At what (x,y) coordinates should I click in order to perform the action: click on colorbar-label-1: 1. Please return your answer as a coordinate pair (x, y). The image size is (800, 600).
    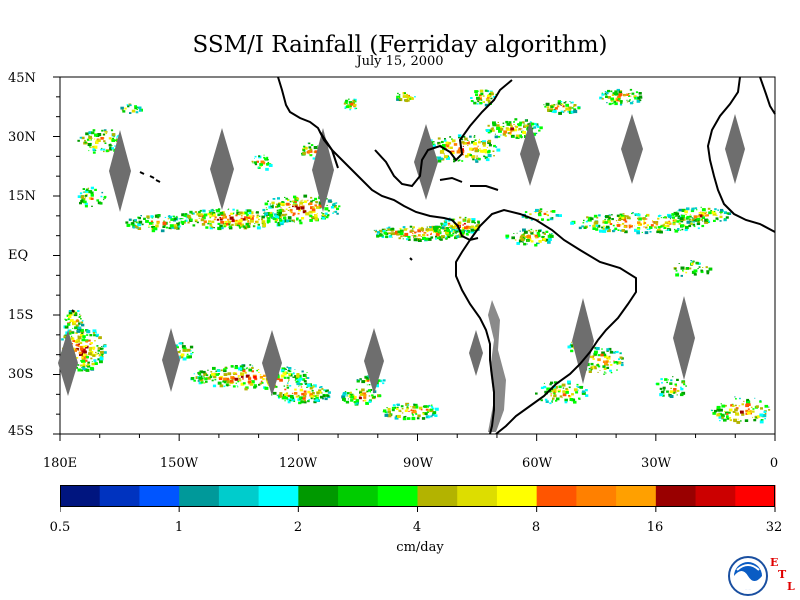
    Looking at the image, I should click on (179, 527).